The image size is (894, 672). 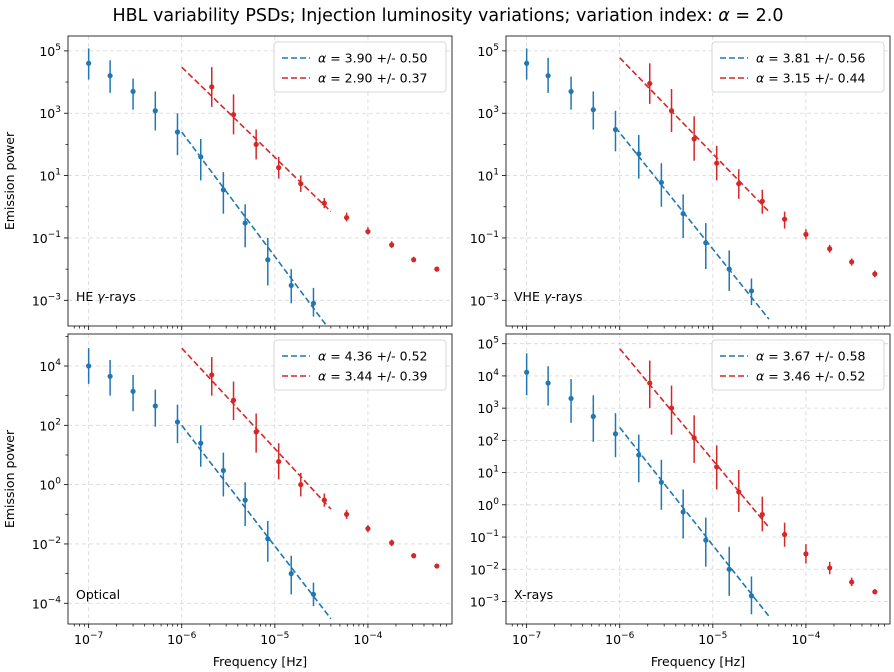 I want to click on band-label: VHE γ-rays, so click(x=548, y=296).